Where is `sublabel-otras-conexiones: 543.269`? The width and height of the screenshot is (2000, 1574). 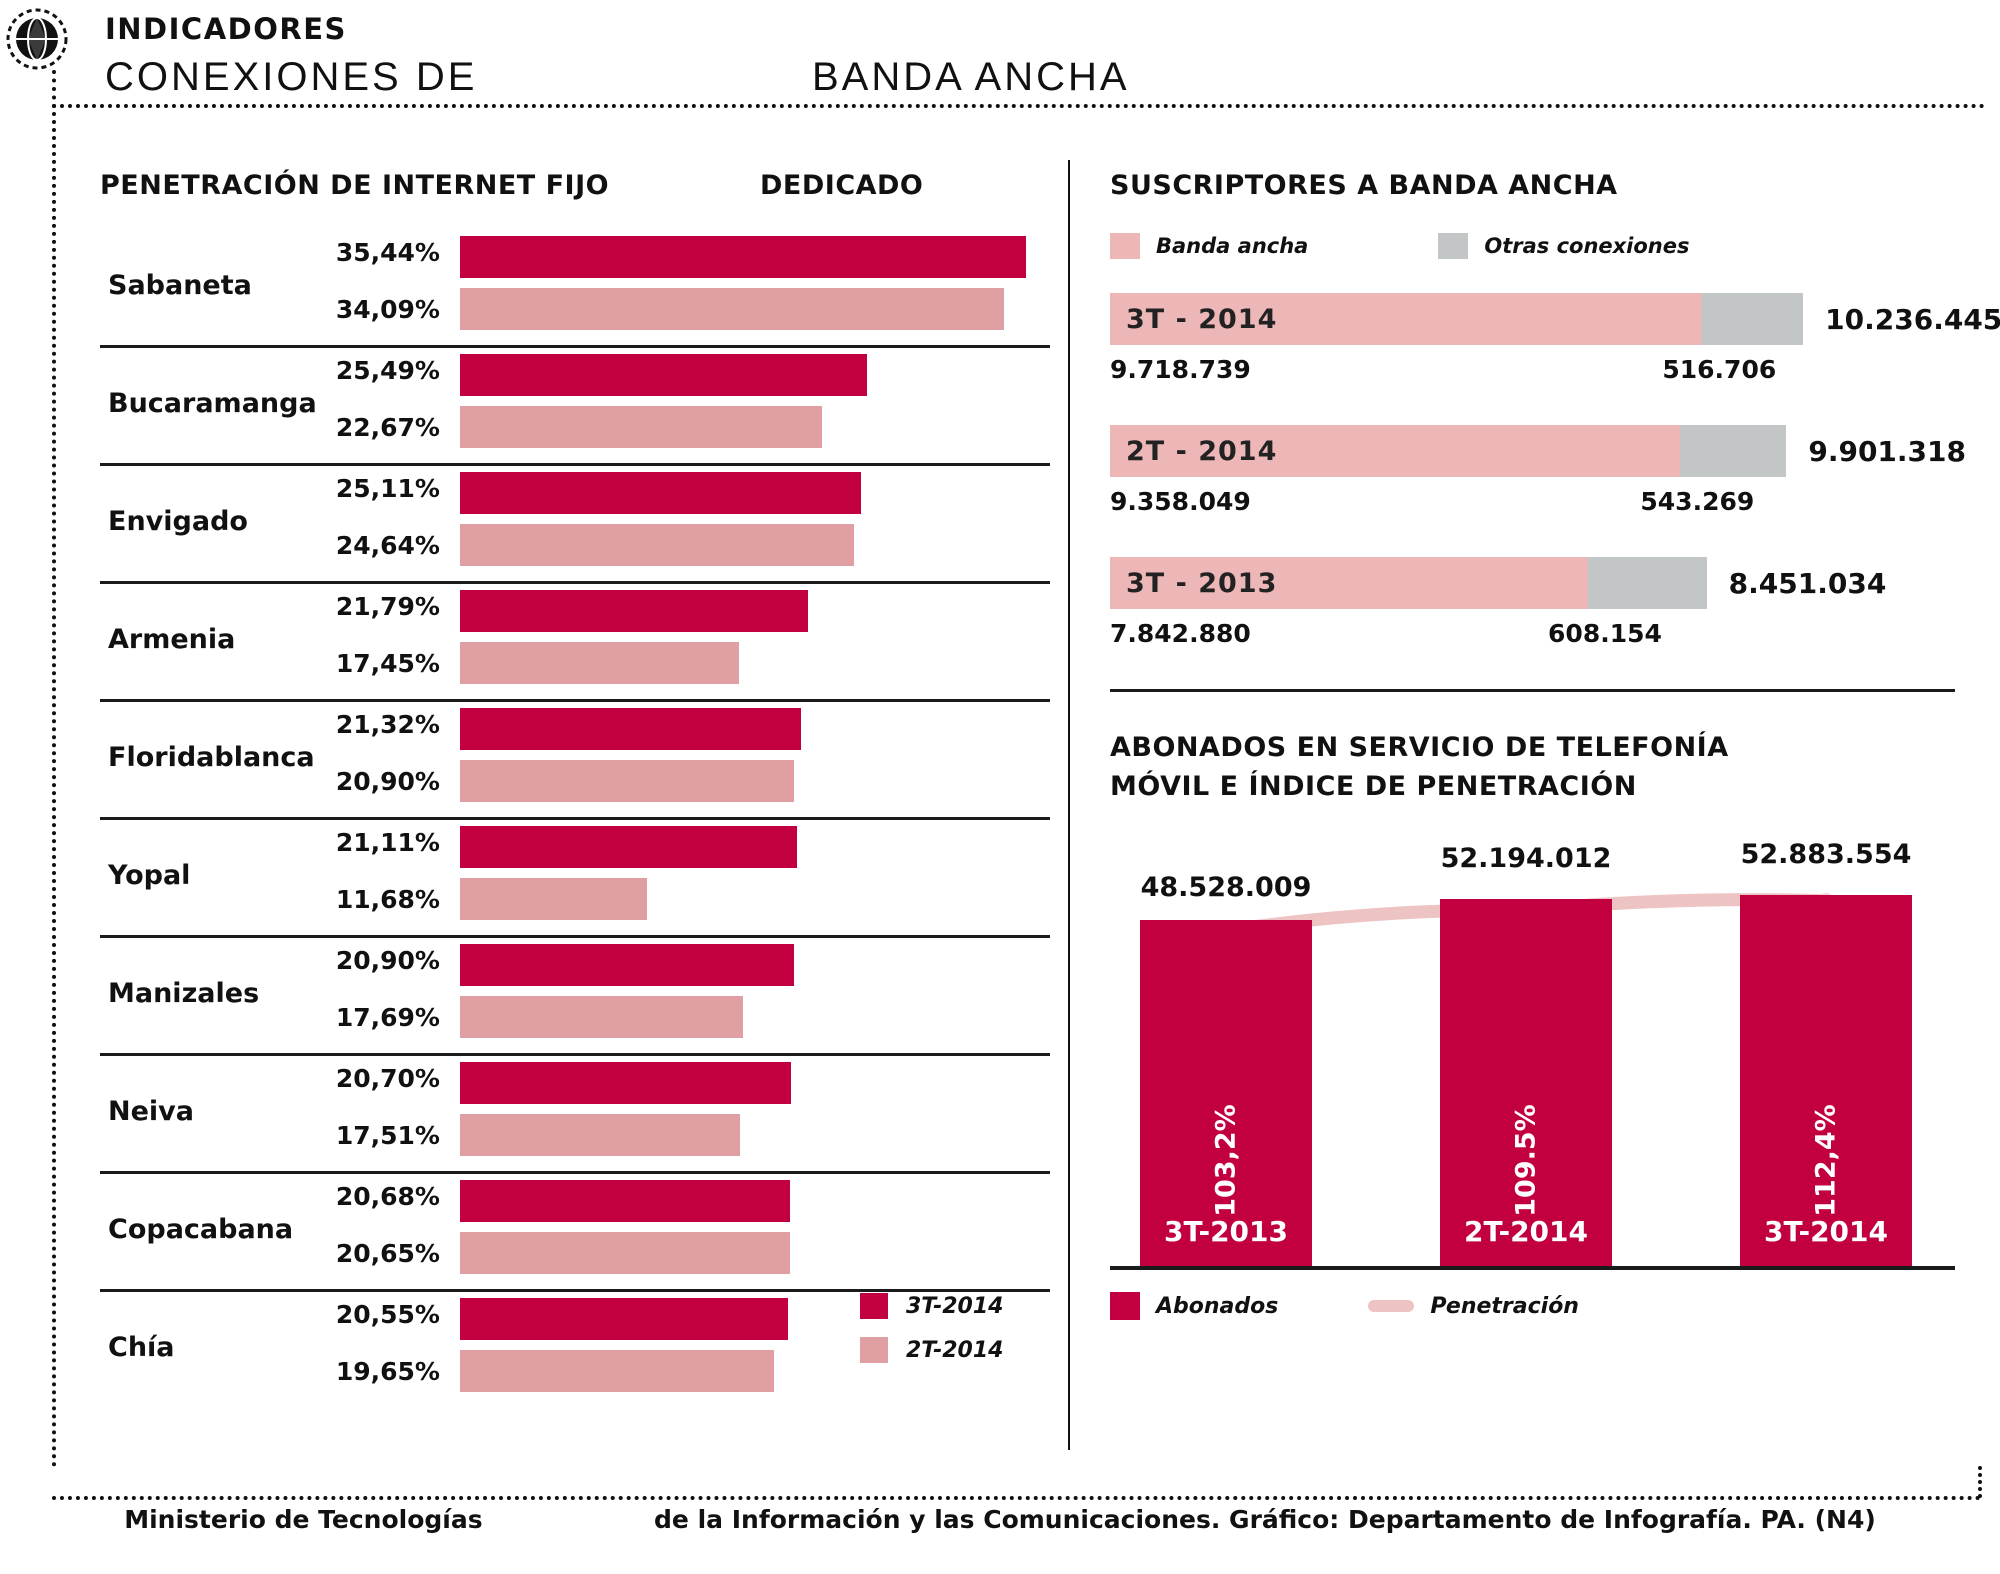 sublabel-otras-conexiones: 543.269 is located at coordinates (1697, 501).